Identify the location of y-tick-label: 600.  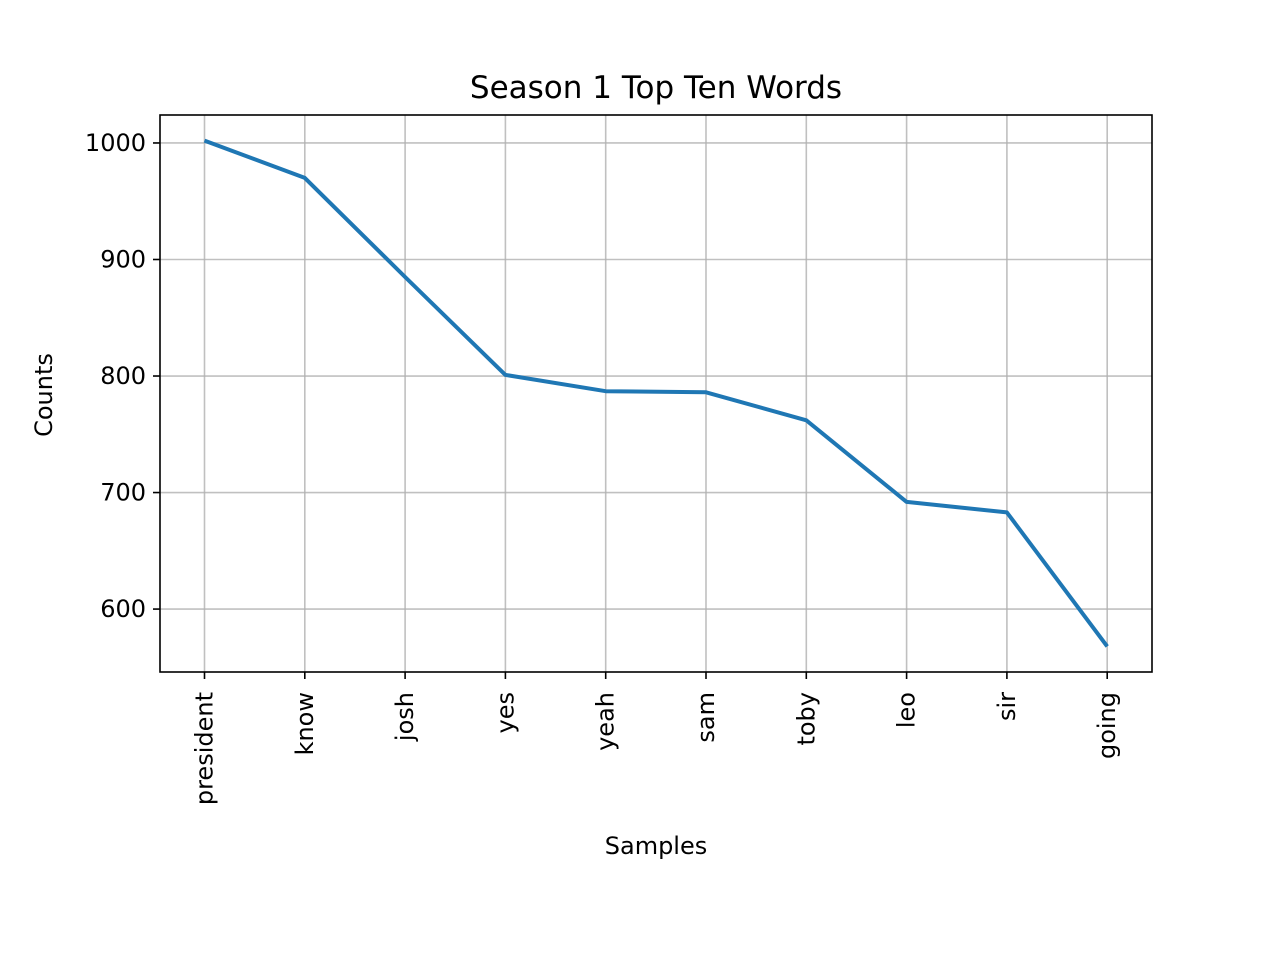
(123, 609).